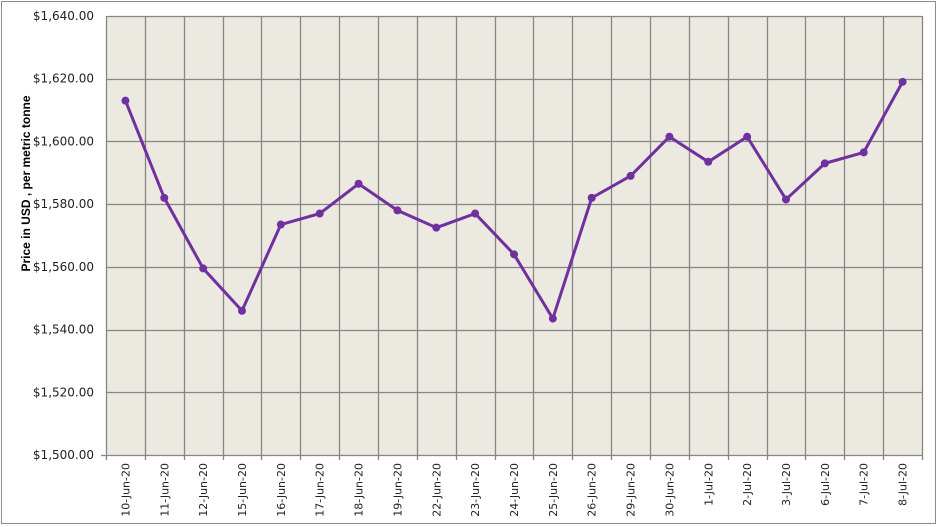 Image resolution: width=939 pixels, height=527 pixels. What do you see at coordinates (281, 490) in the screenshot?
I see `x-tick-label: 16-Jun-20` at bounding box center [281, 490].